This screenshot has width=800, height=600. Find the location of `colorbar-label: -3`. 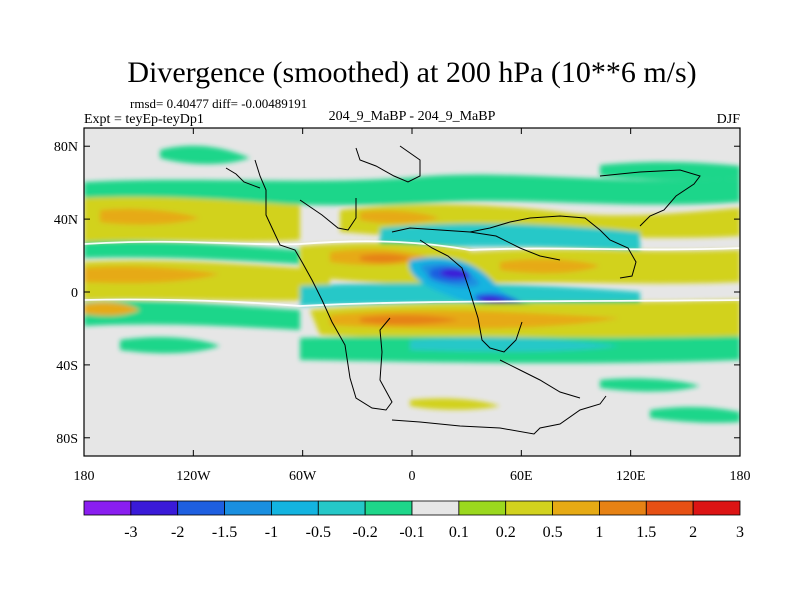

colorbar-label: -3 is located at coordinates (130, 532).